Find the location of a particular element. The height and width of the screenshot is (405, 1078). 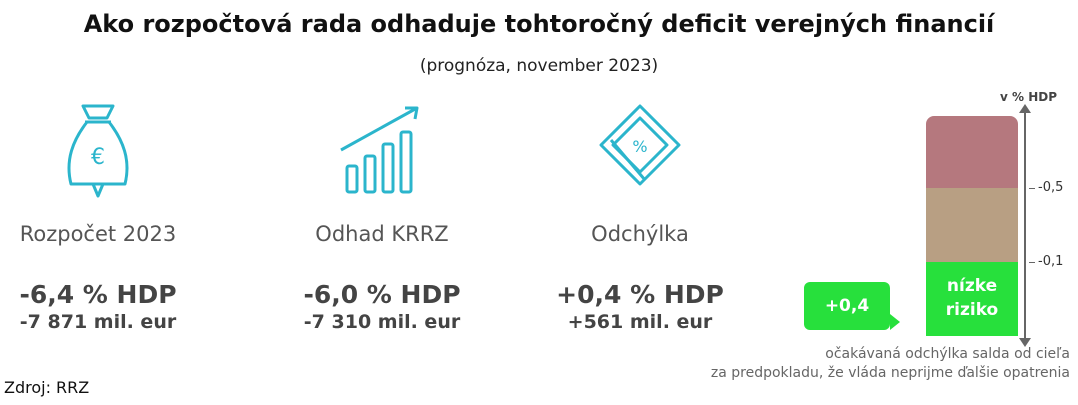

axis-arrow-down-icon is located at coordinates (1025, 342).